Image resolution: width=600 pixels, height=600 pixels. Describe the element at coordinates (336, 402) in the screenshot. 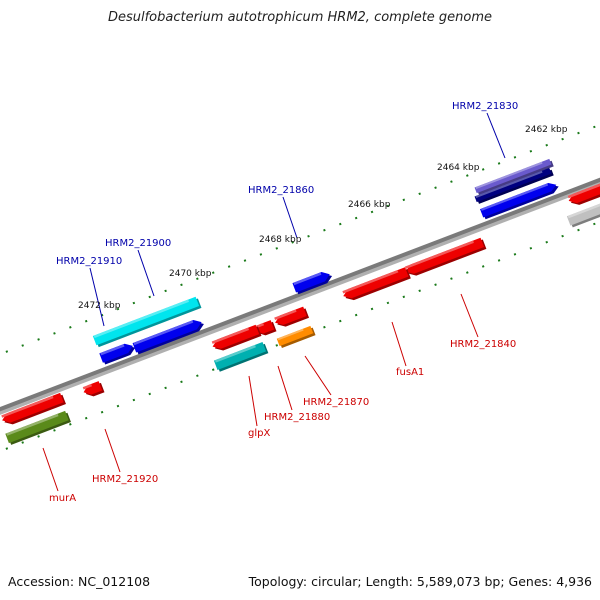

I see `gene-label: HRM2_21870` at that location.